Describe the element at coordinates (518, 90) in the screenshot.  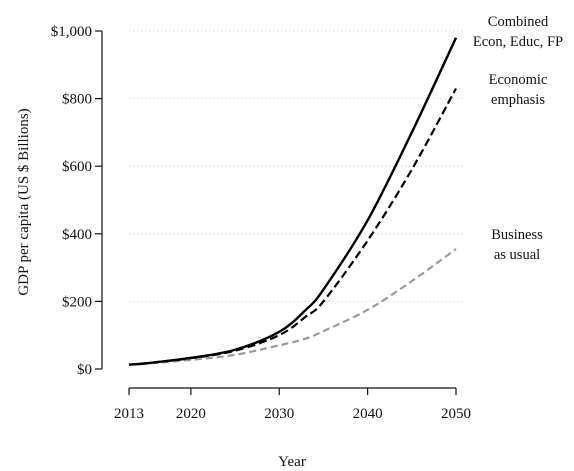
I see `label-economic-emphasis: Economic emphasis` at that location.